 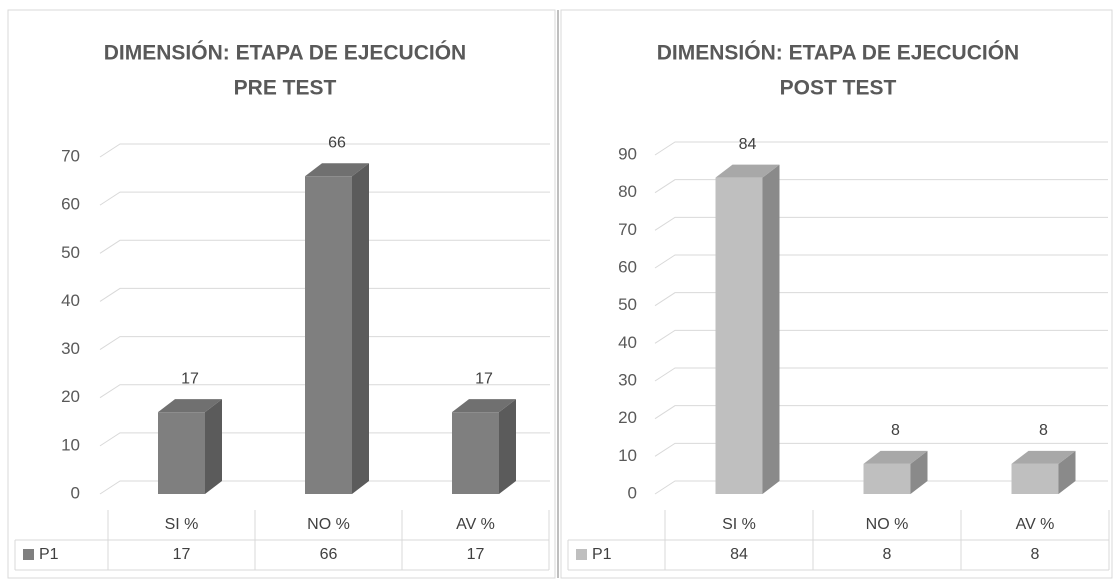 I want to click on y-tick-label: 80, so click(x=627, y=191).